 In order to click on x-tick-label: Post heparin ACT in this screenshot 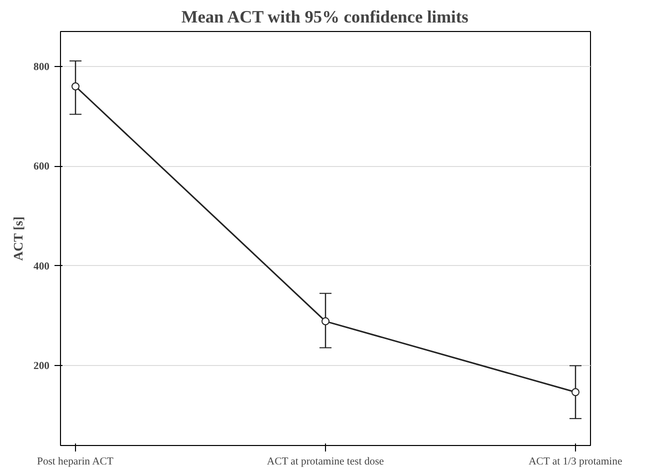, I will do `click(75, 462)`.